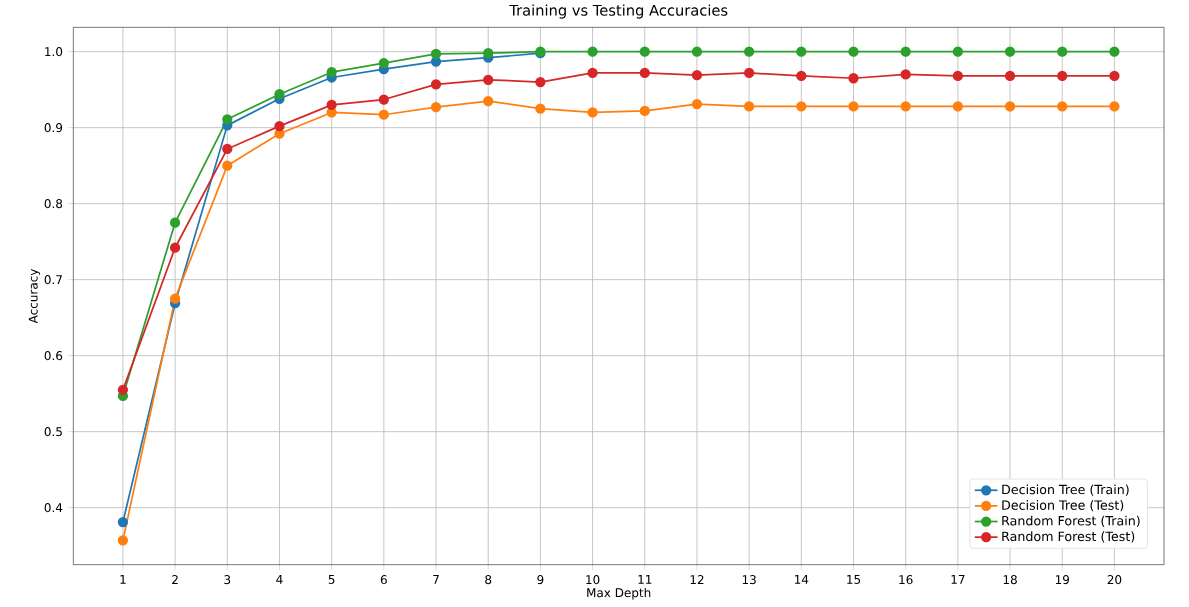 The height and width of the screenshot is (607, 1189). Describe the element at coordinates (906, 579) in the screenshot. I see `x-tick-label: 16` at that location.